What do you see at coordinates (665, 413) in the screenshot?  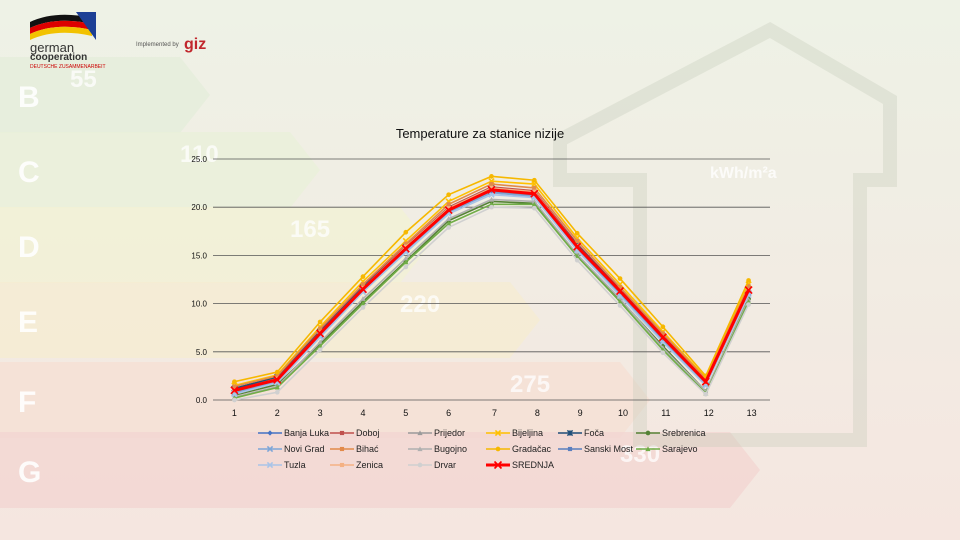 I see `x-tick-label: 11` at bounding box center [665, 413].